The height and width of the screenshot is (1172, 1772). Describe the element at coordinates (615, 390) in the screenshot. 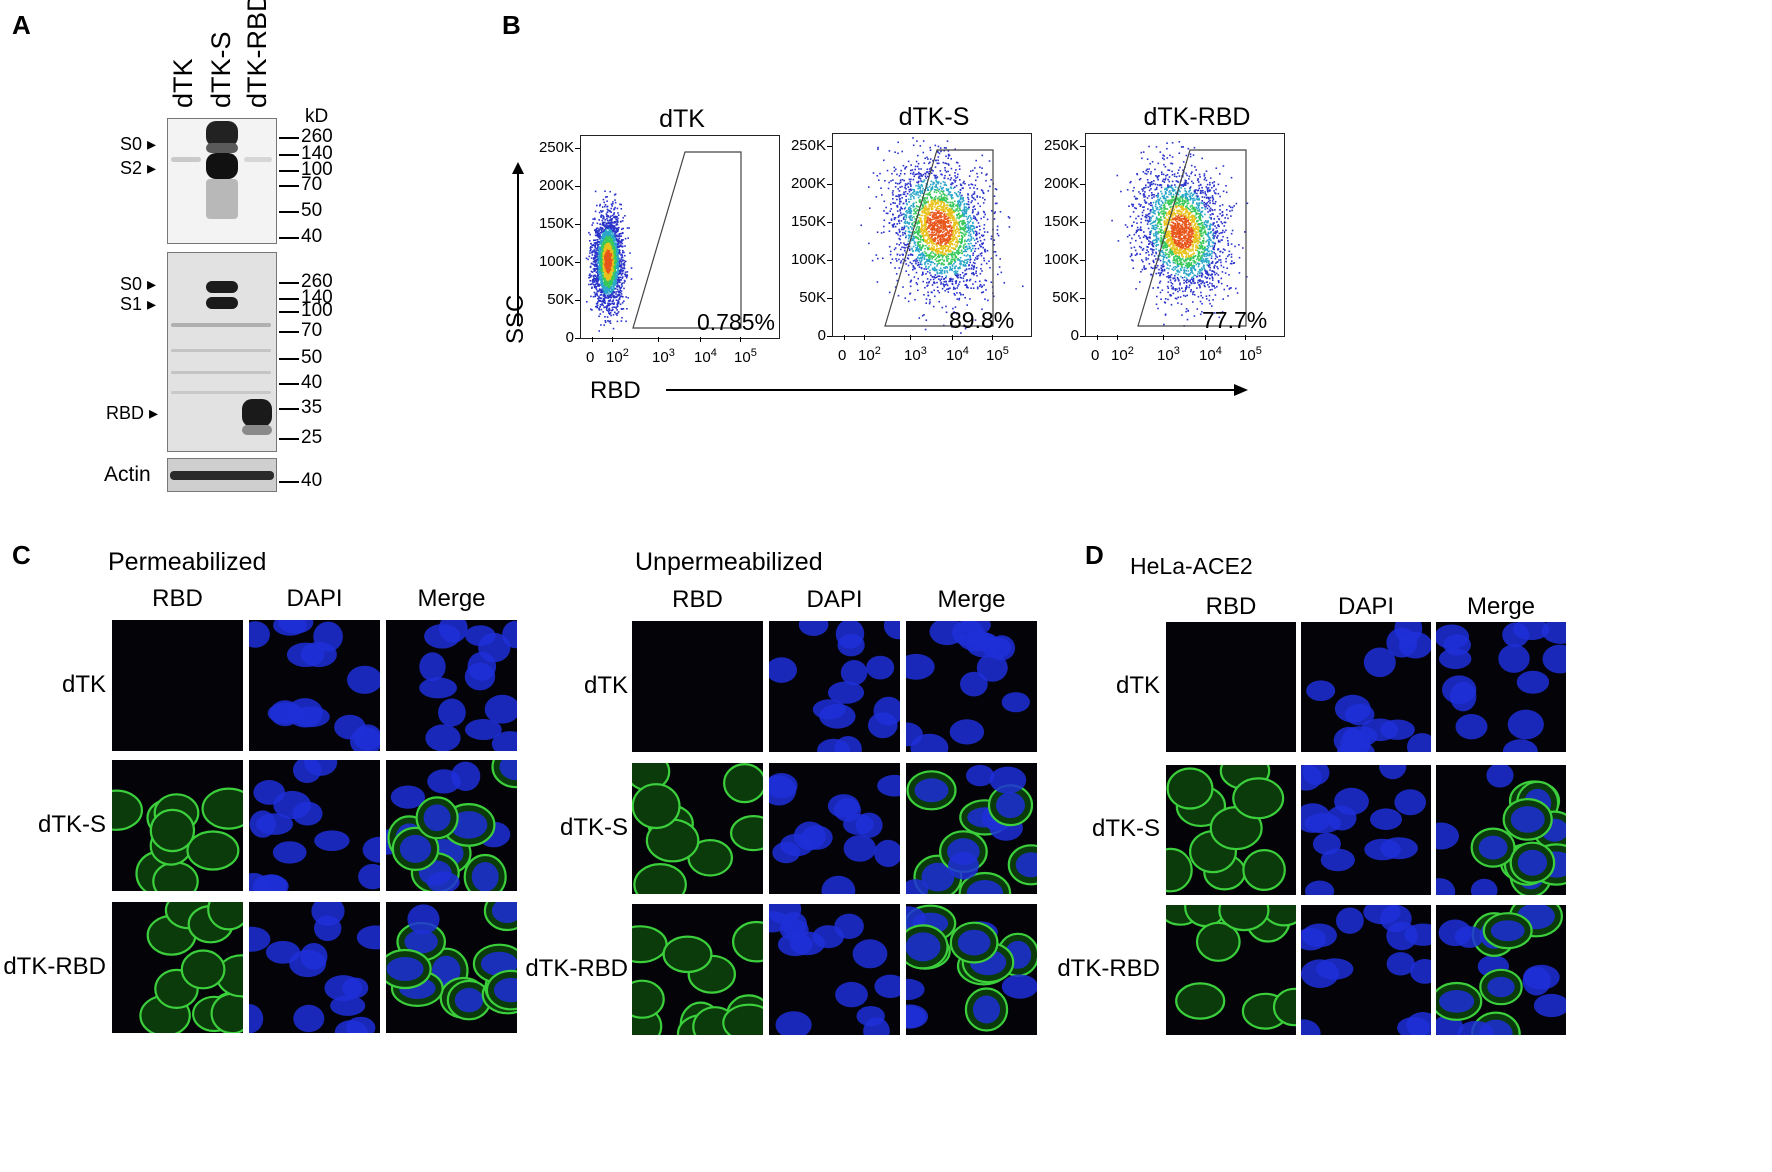

I see `flow-x-axis-label: RBD` at that location.